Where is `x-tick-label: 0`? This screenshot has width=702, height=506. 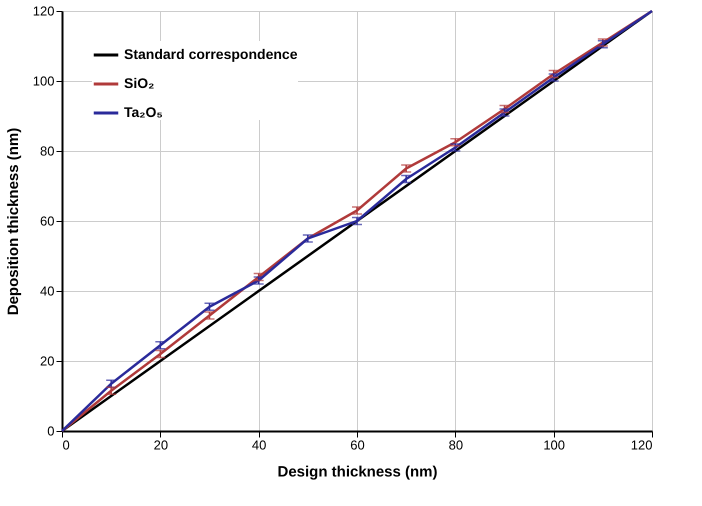
x-tick-label: 0 is located at coordinates (66, 445).